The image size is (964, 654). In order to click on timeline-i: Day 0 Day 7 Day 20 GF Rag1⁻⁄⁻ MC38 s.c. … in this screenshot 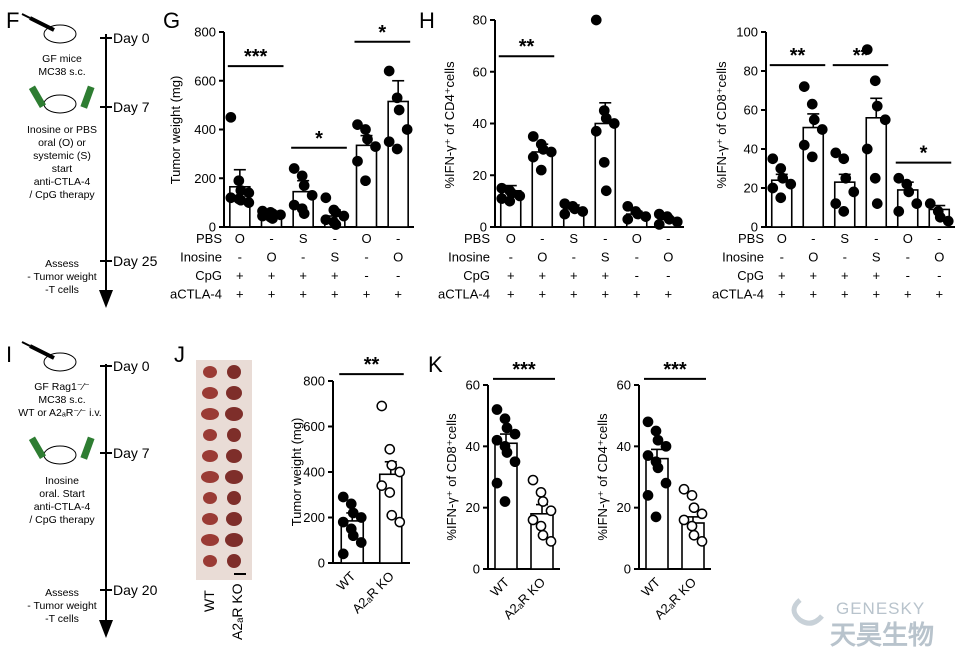, I will do `click(88, 489)`.